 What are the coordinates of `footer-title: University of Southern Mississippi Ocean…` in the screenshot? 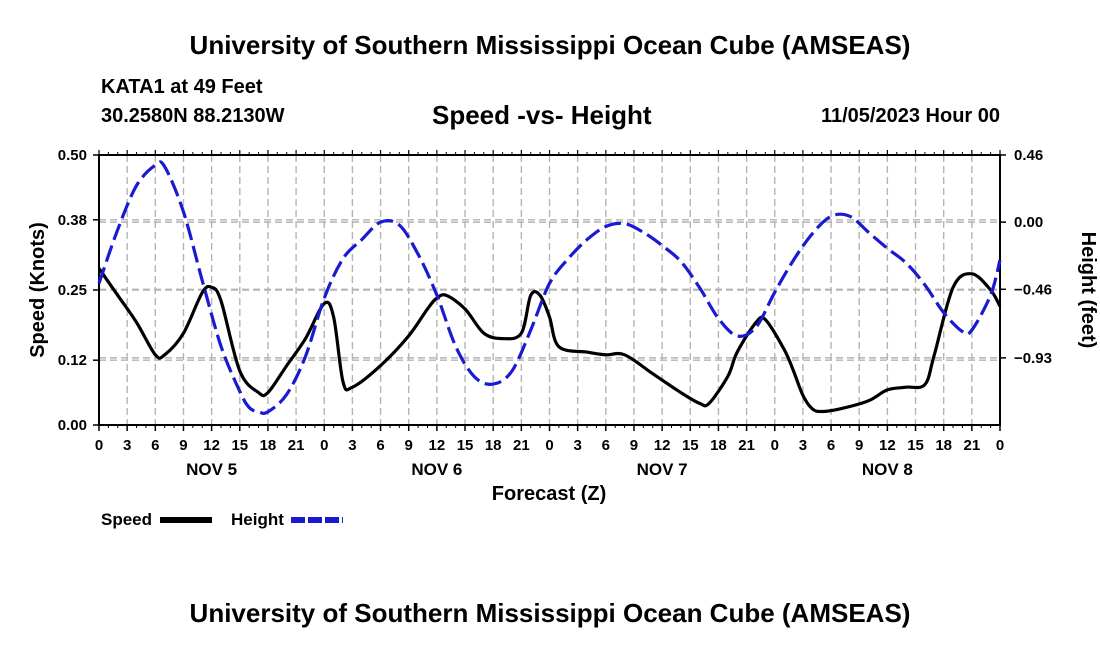 It's located at (550, 613).